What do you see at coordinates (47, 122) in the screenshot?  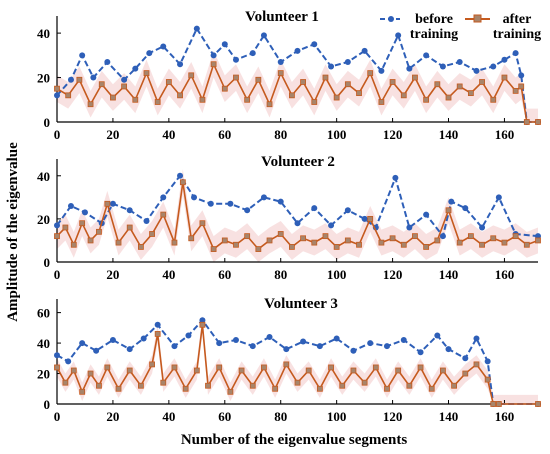 I see `y-tick-label: 0` at bounding box center [47, 122].